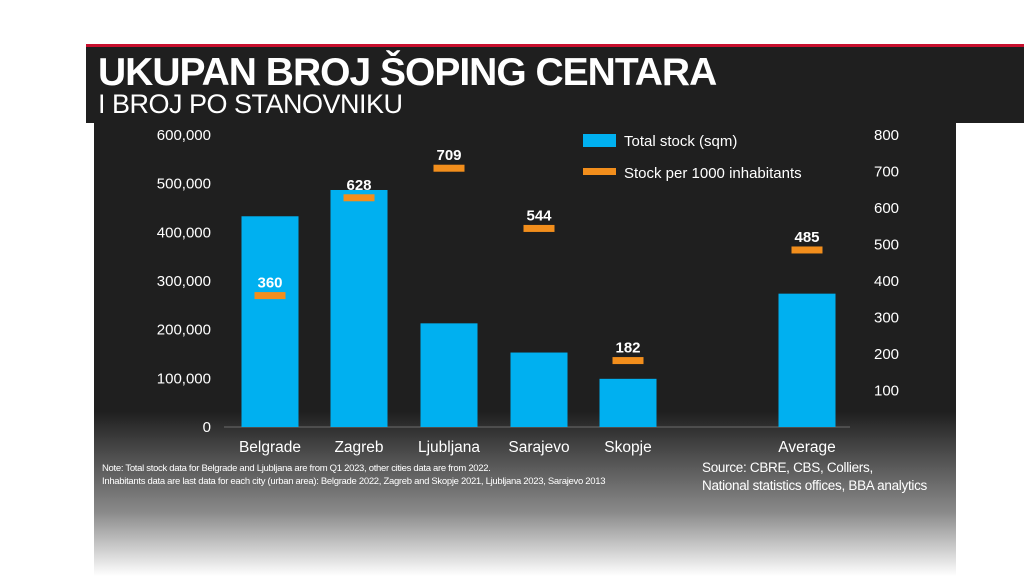  What do you see at coordinates (207, 427) in the screenshot?
I see `y-left-tick-label: 0` at bounding box center [207, 427].